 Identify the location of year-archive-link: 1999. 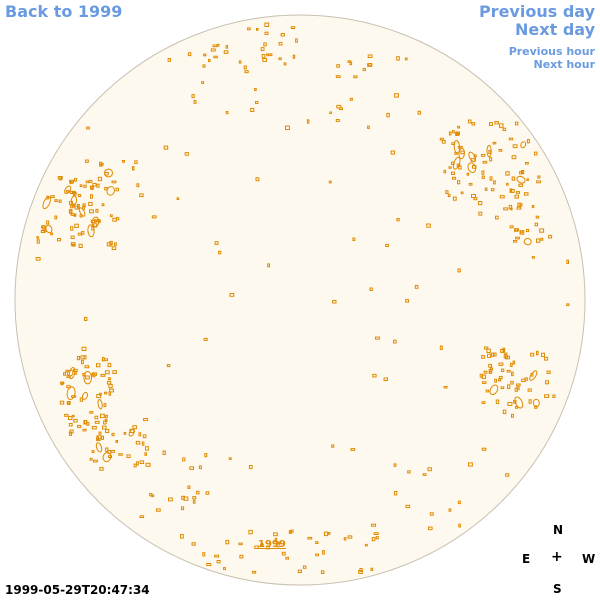
(272, 544).